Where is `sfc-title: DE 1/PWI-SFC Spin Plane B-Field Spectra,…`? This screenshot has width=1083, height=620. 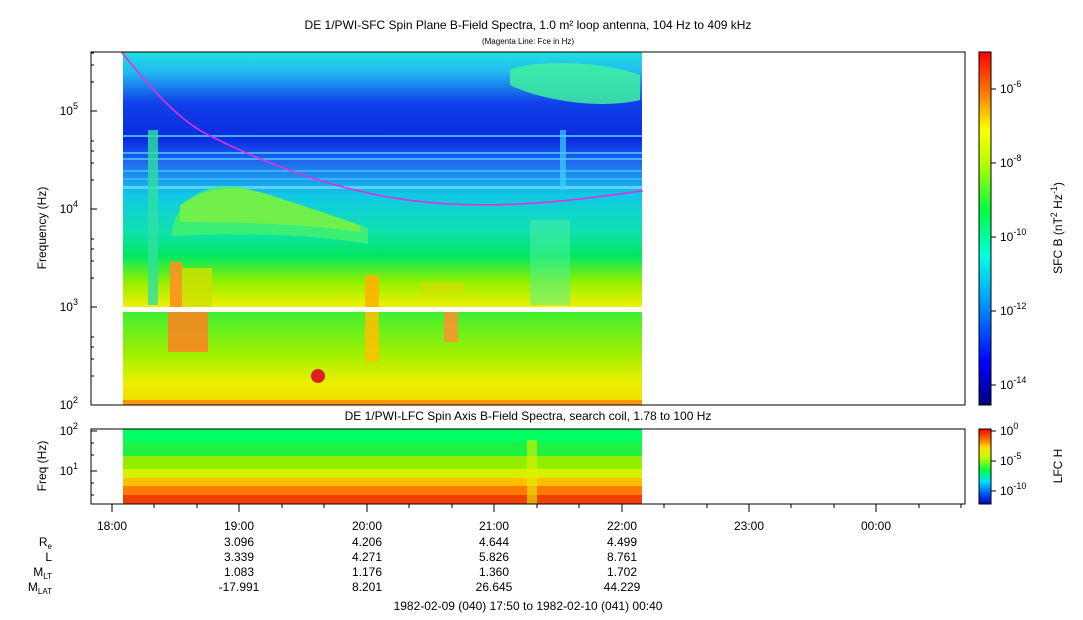 sfc-title: DE 1/PWI-SFC Spin Plane B-Field Spectra,… is located at coordinates (528, 25).